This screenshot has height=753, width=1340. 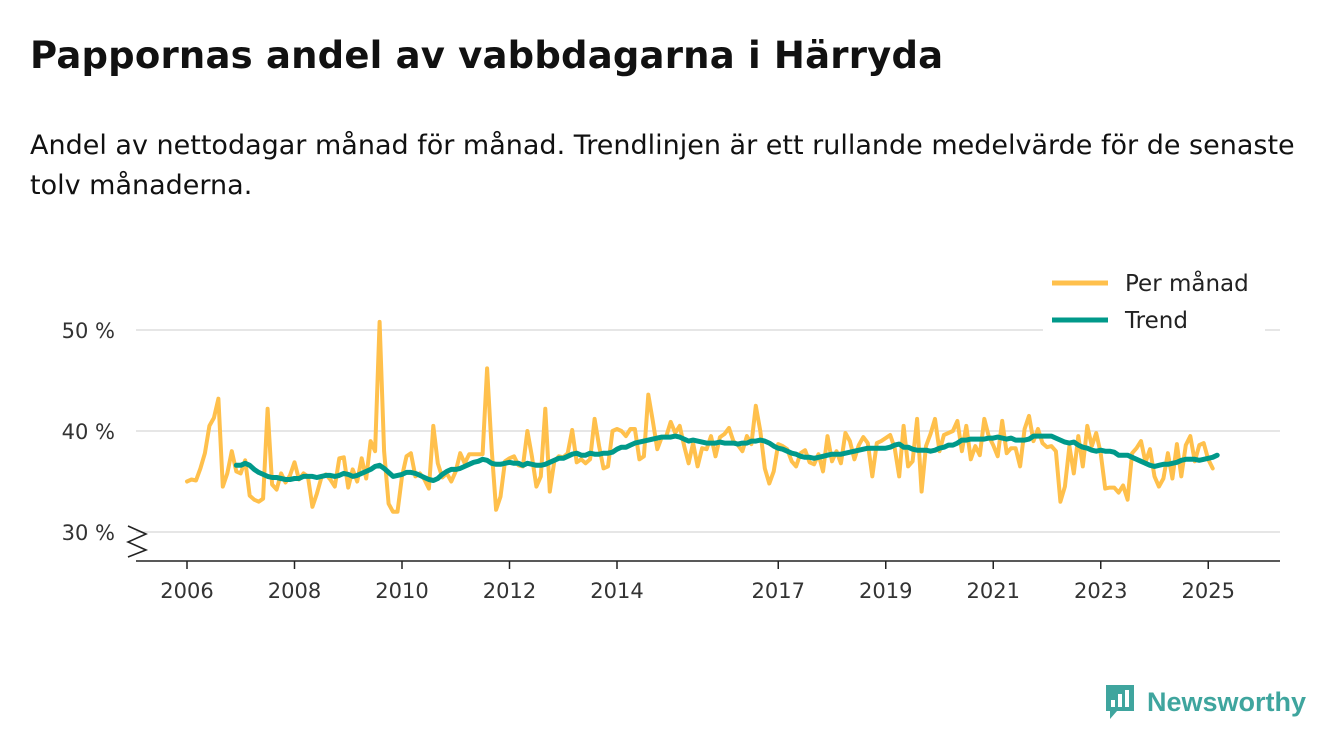 What do you see at coordinates (1208, 591) in the screenshot?
I see `x-tick-label: 2025` at bounding box center [1208, 591].